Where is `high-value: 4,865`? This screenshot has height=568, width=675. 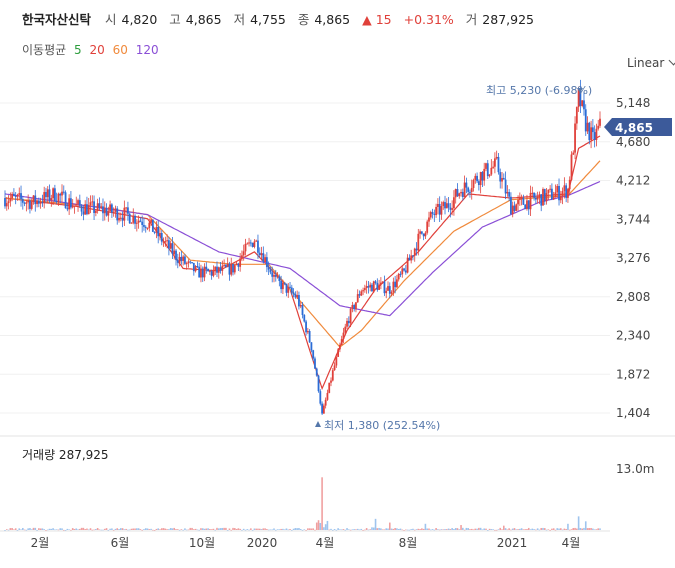 high-value: 4,865 is located at coordinates (203, 19).